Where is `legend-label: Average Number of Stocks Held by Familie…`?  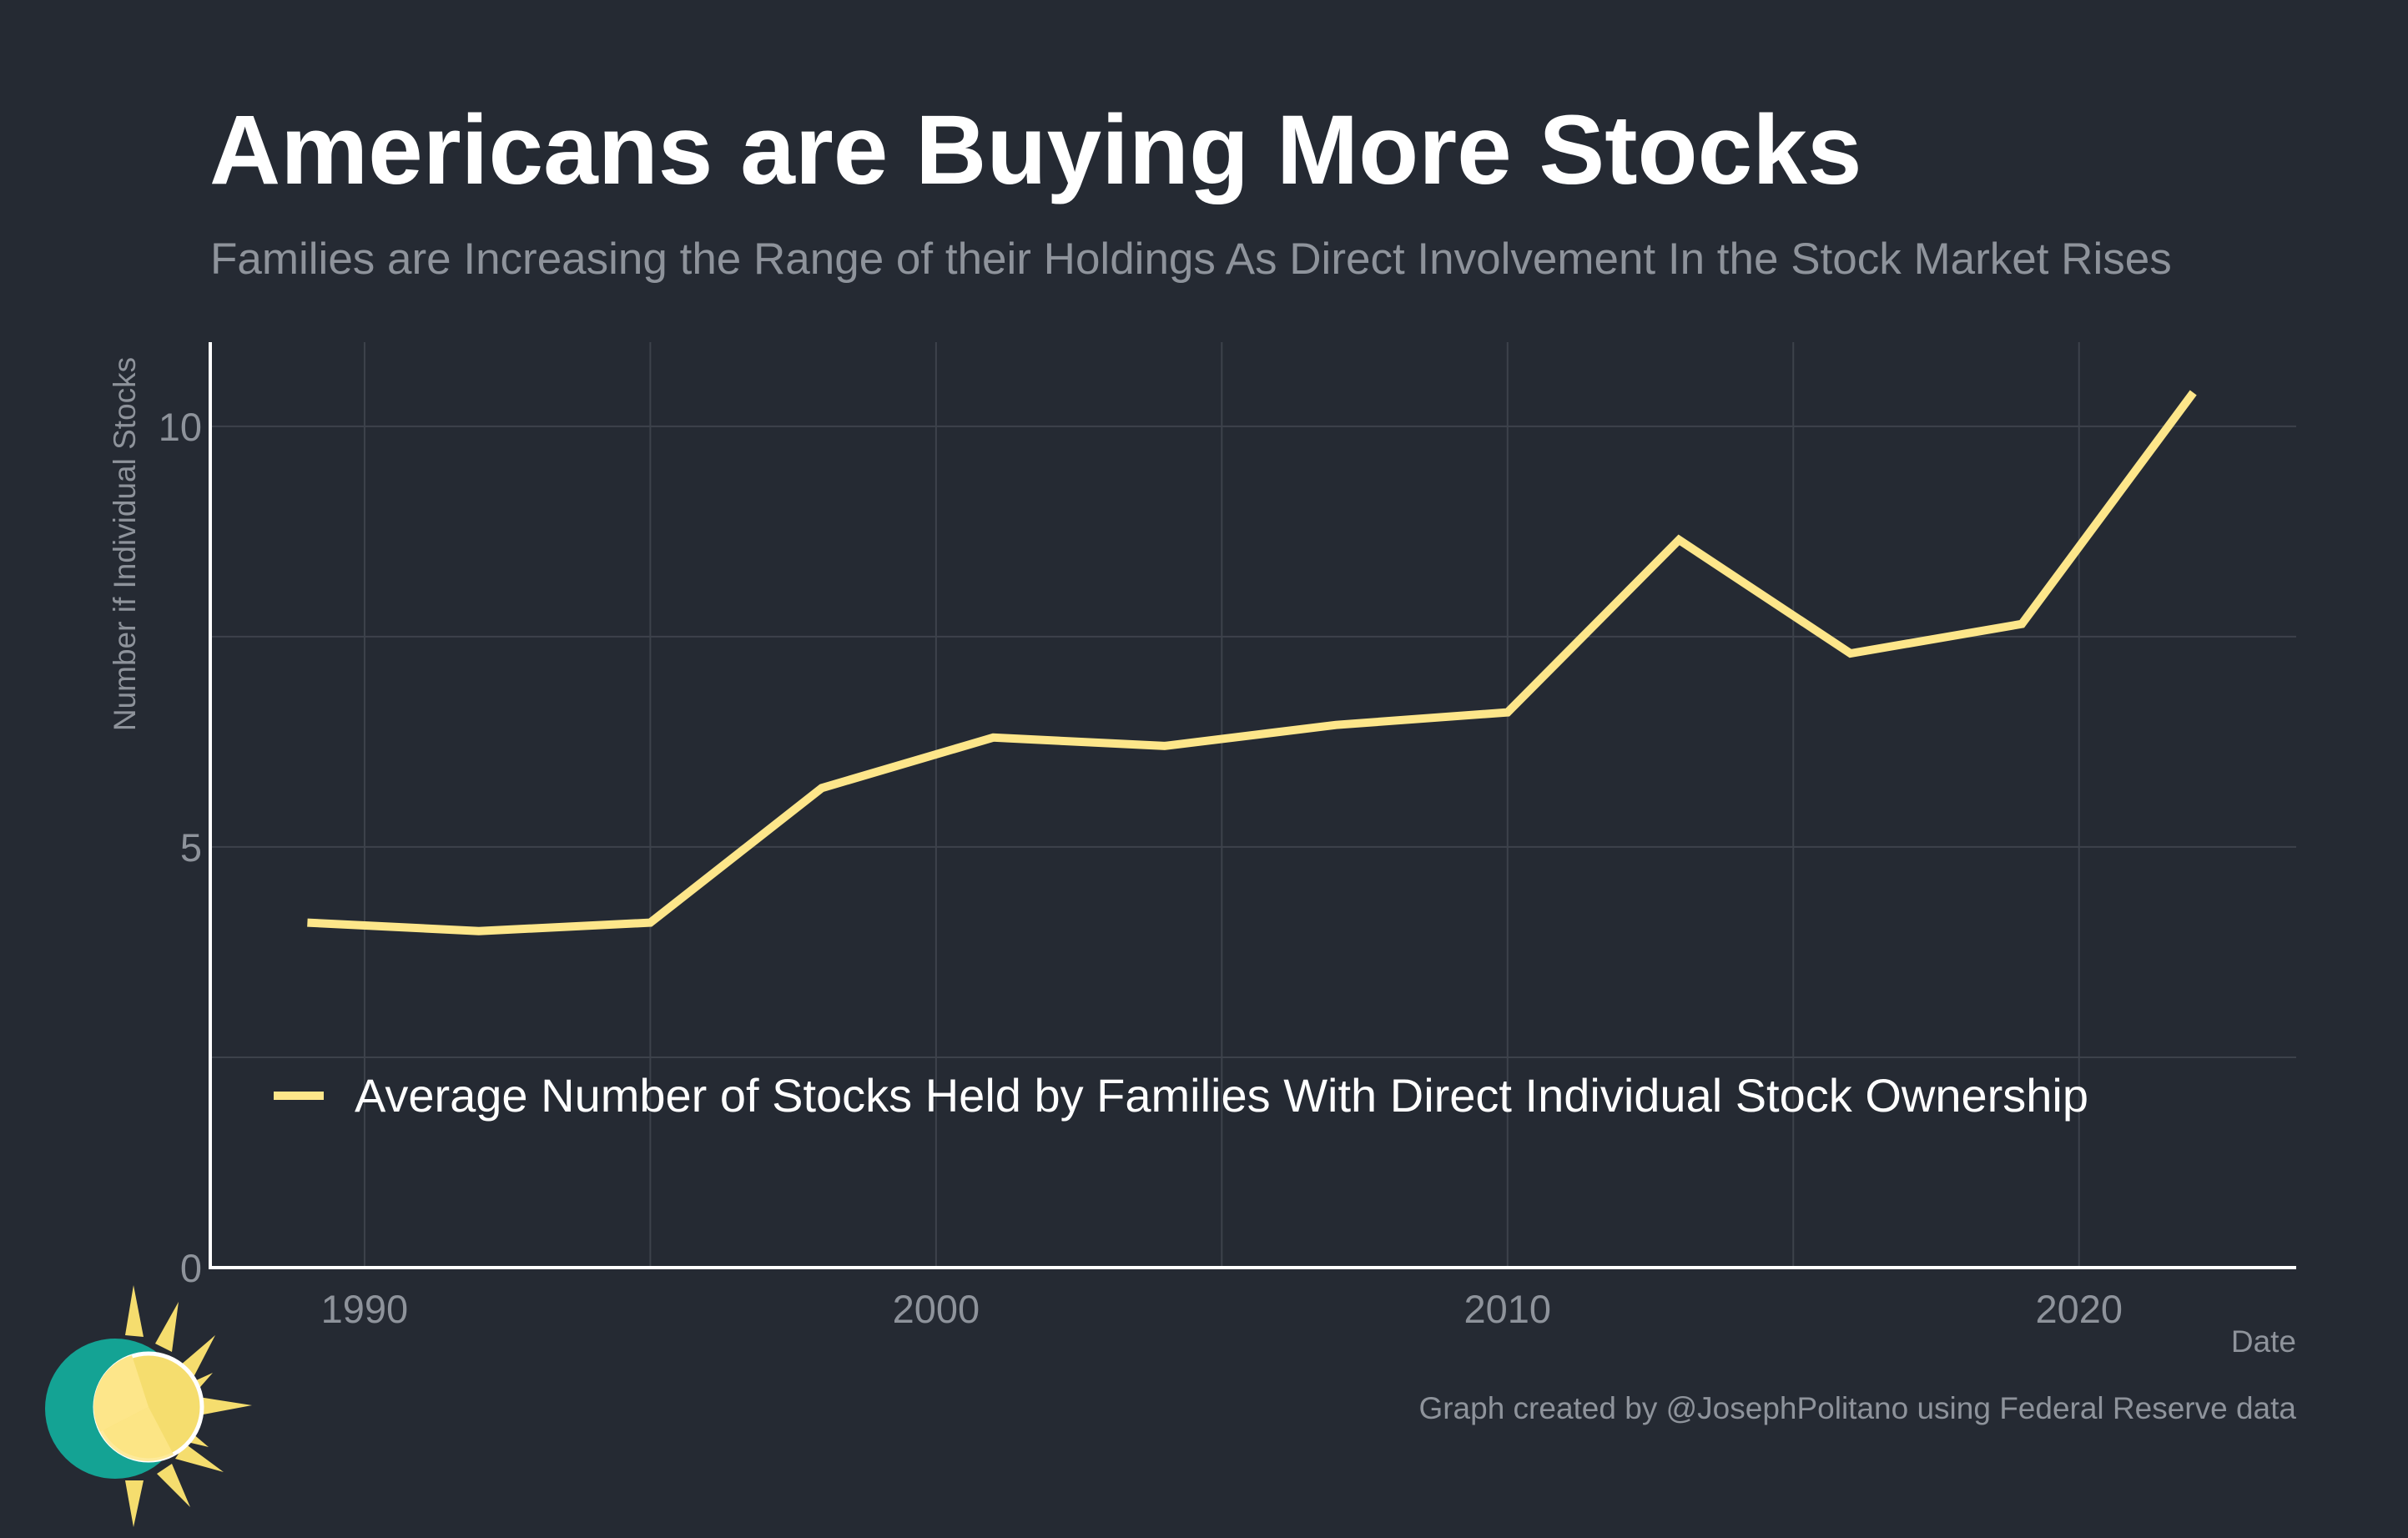 legend-label: Average Number of Stocks Held by Familie… is located at coordinates (1221, 1095).